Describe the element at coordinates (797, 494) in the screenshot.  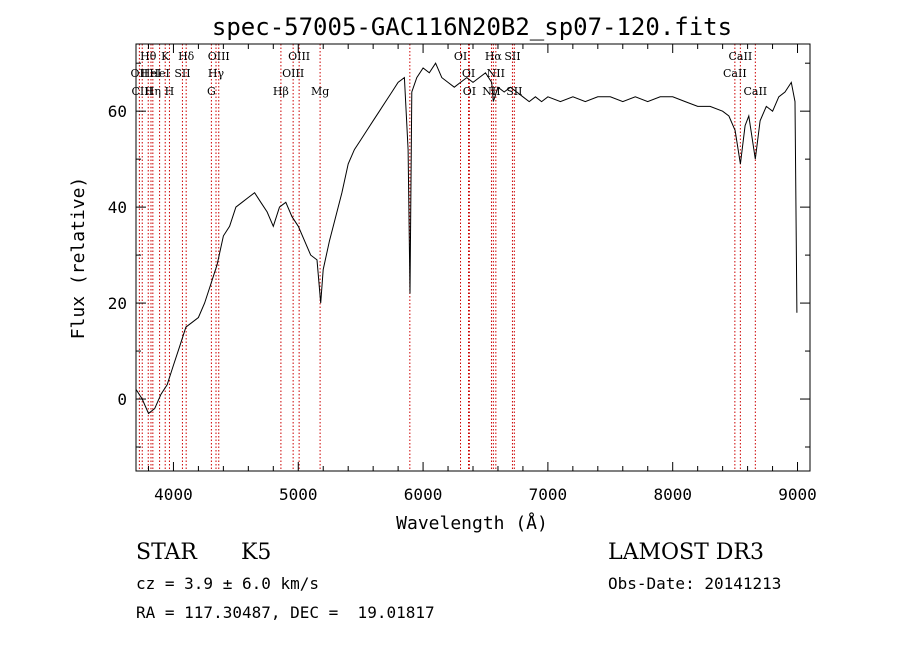
I see `x-tick-label: 9000` at that location.